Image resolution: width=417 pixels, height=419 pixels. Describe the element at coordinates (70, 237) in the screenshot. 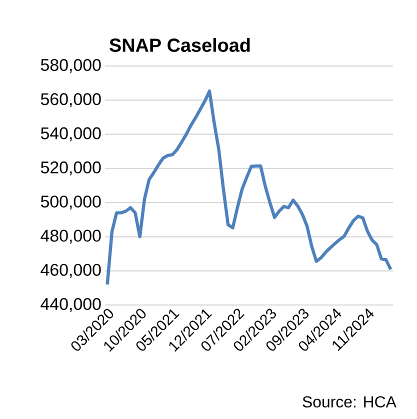

I see `y-tick-label: 480,000` at that location.